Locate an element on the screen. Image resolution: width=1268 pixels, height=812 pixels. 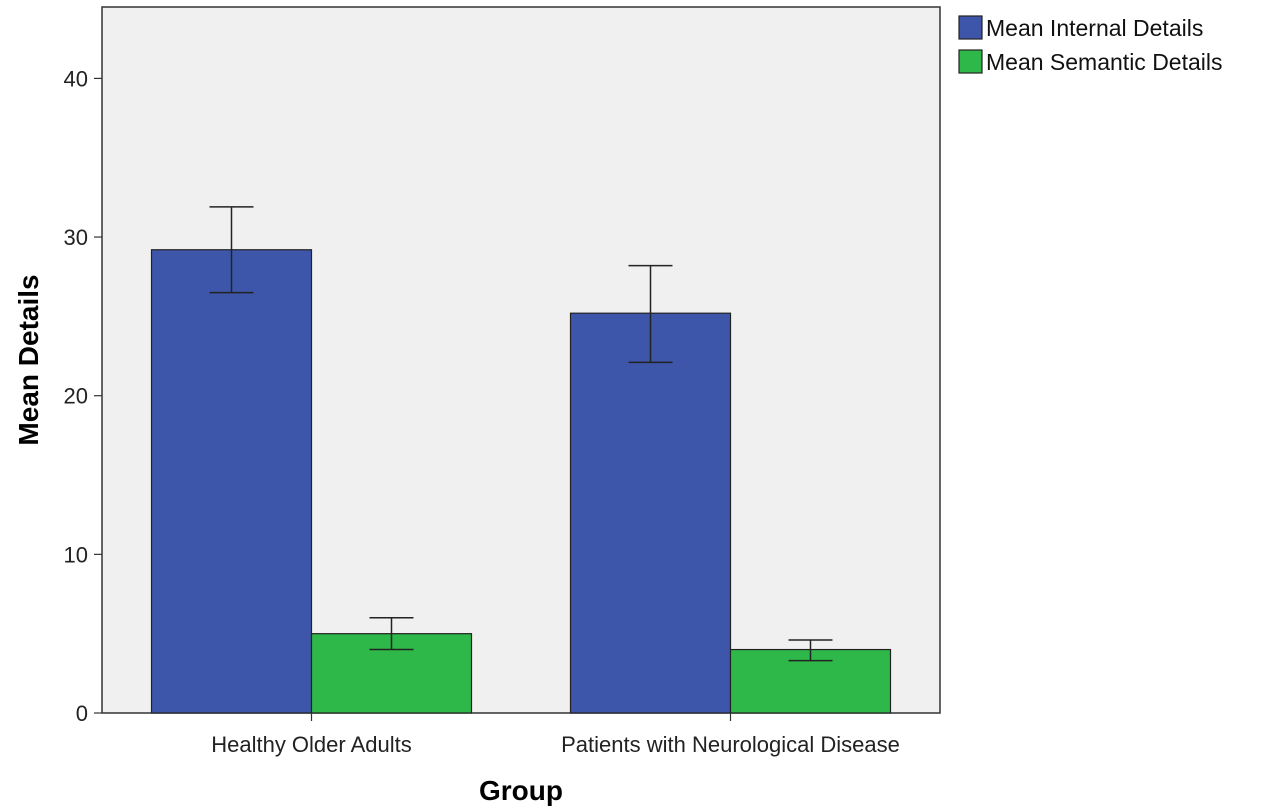
y-axis: 0 10 20 30 40 is located at coordinates (83, 396).